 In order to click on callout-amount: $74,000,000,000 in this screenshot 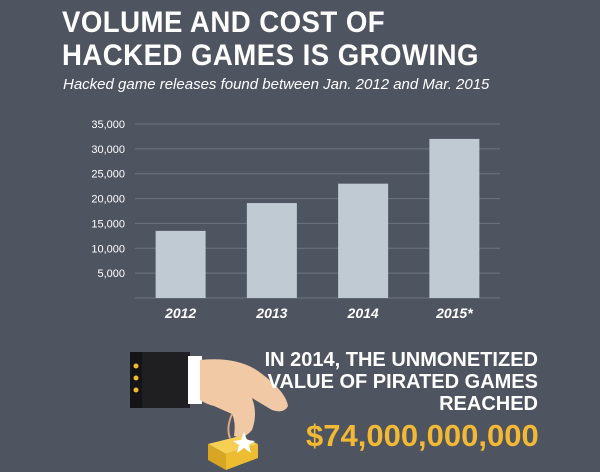, I will do `click(422, 435)`.